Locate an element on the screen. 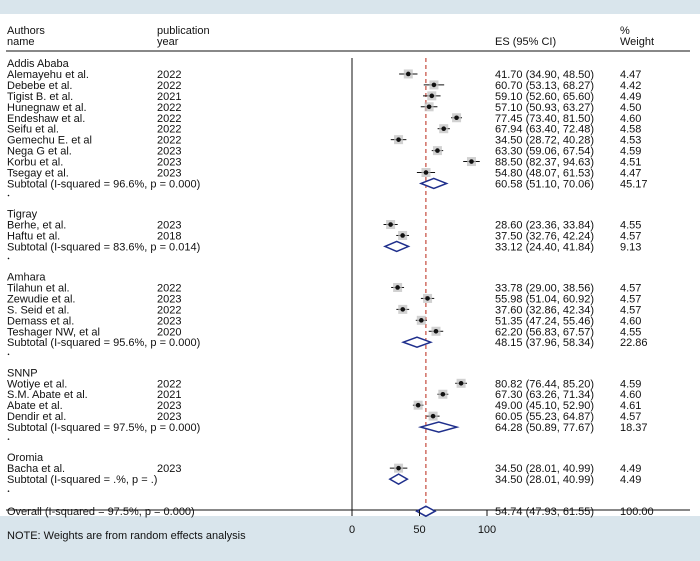  header-year: year is located at coordinates (168, 42).